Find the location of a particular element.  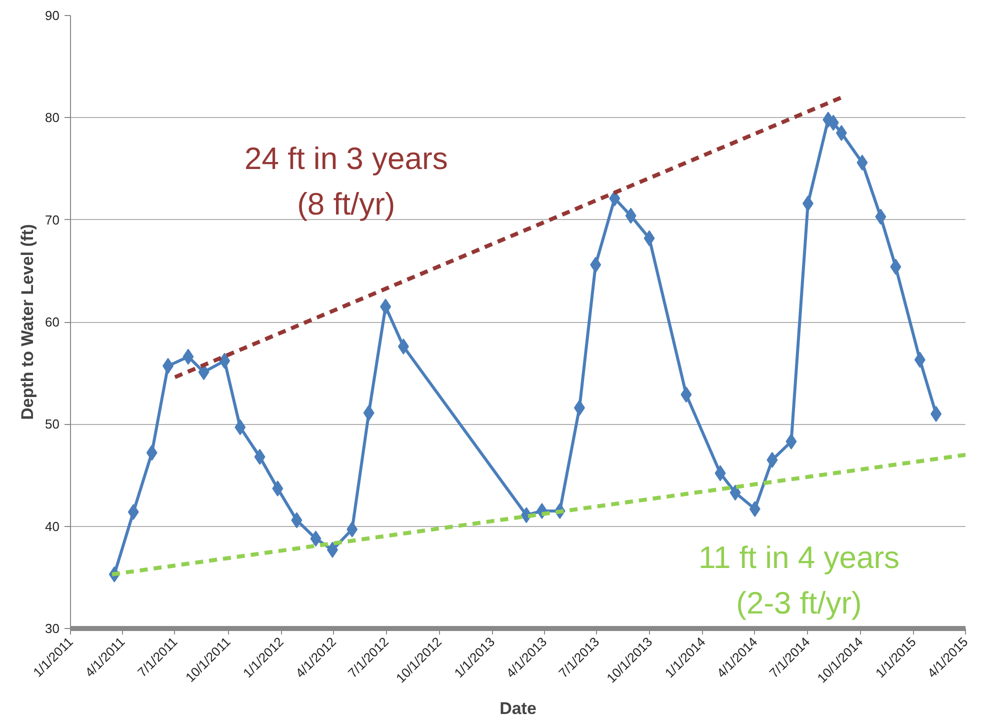

x-axis-title: Date is located at coordinates (518, 708).